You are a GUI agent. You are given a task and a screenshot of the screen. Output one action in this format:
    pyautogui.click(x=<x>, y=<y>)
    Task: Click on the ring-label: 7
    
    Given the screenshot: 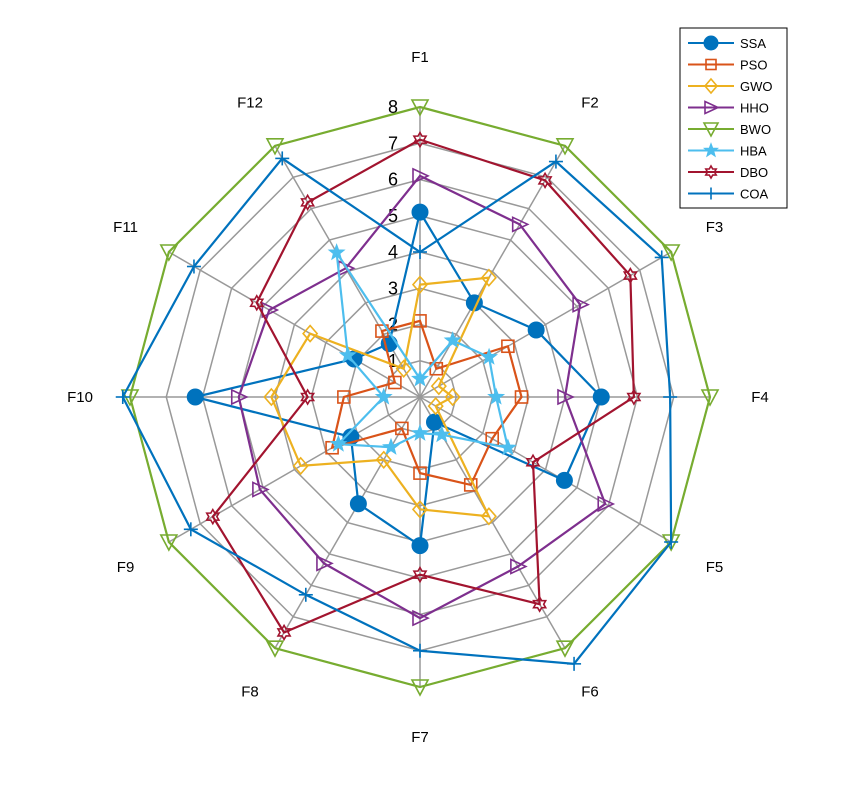 What is the action you would take?
    pyautogui.click(x=393, y=143)
    